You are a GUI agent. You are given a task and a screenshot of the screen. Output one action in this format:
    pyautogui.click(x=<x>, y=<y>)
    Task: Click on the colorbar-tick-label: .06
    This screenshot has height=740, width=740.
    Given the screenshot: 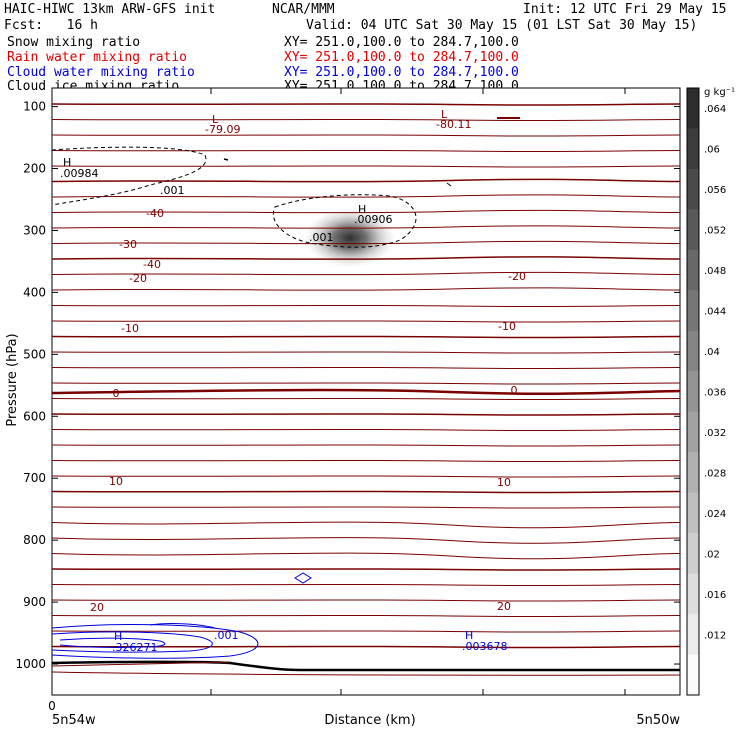 What is the action you would take?
    pyautogui.click(x=712, y=150)
    